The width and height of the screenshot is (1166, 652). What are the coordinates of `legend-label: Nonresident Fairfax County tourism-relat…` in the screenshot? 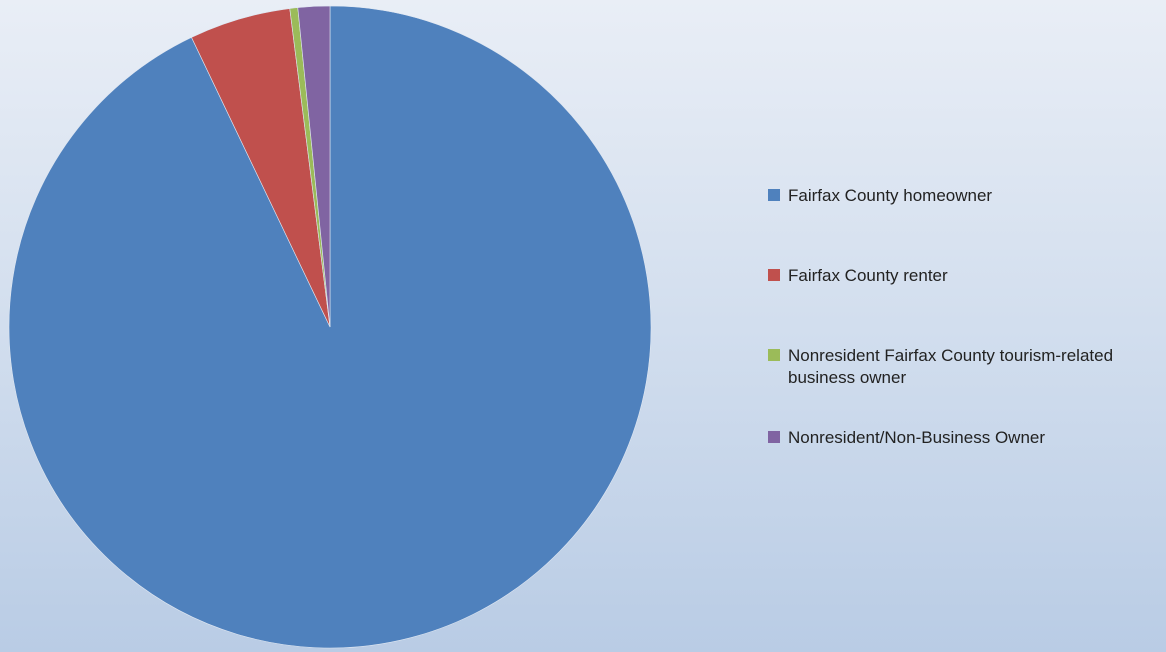 It's located at (951, 366).